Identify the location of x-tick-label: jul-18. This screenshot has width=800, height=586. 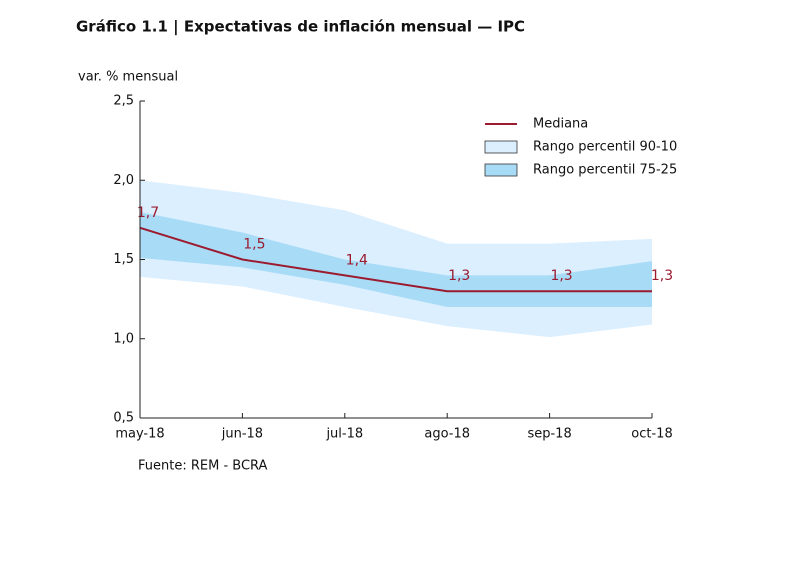
(344, 434).